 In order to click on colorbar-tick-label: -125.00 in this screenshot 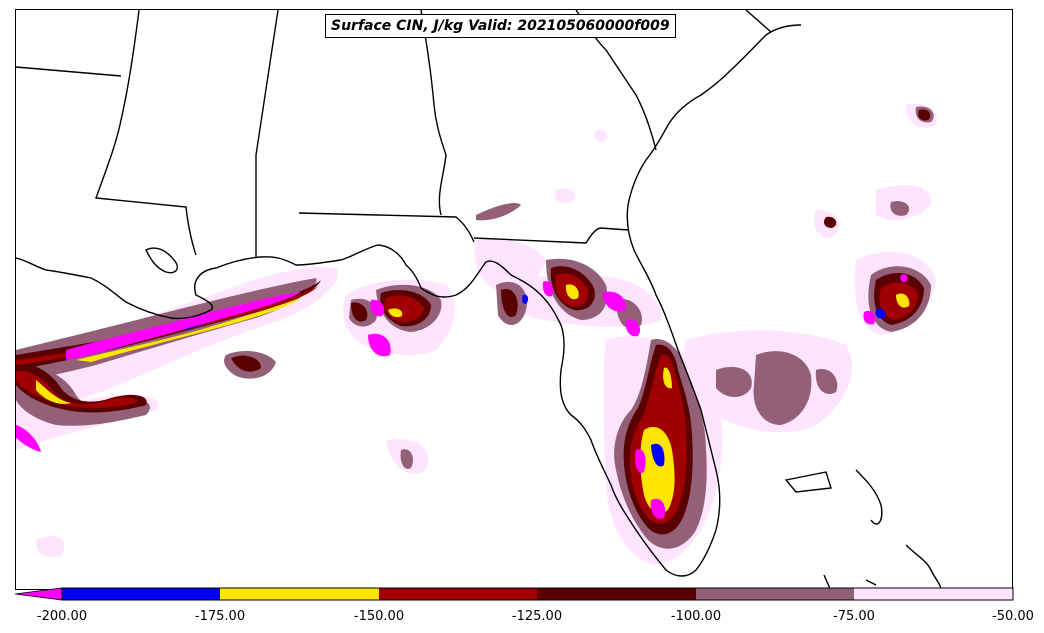, I will do `click(537, 616)`.